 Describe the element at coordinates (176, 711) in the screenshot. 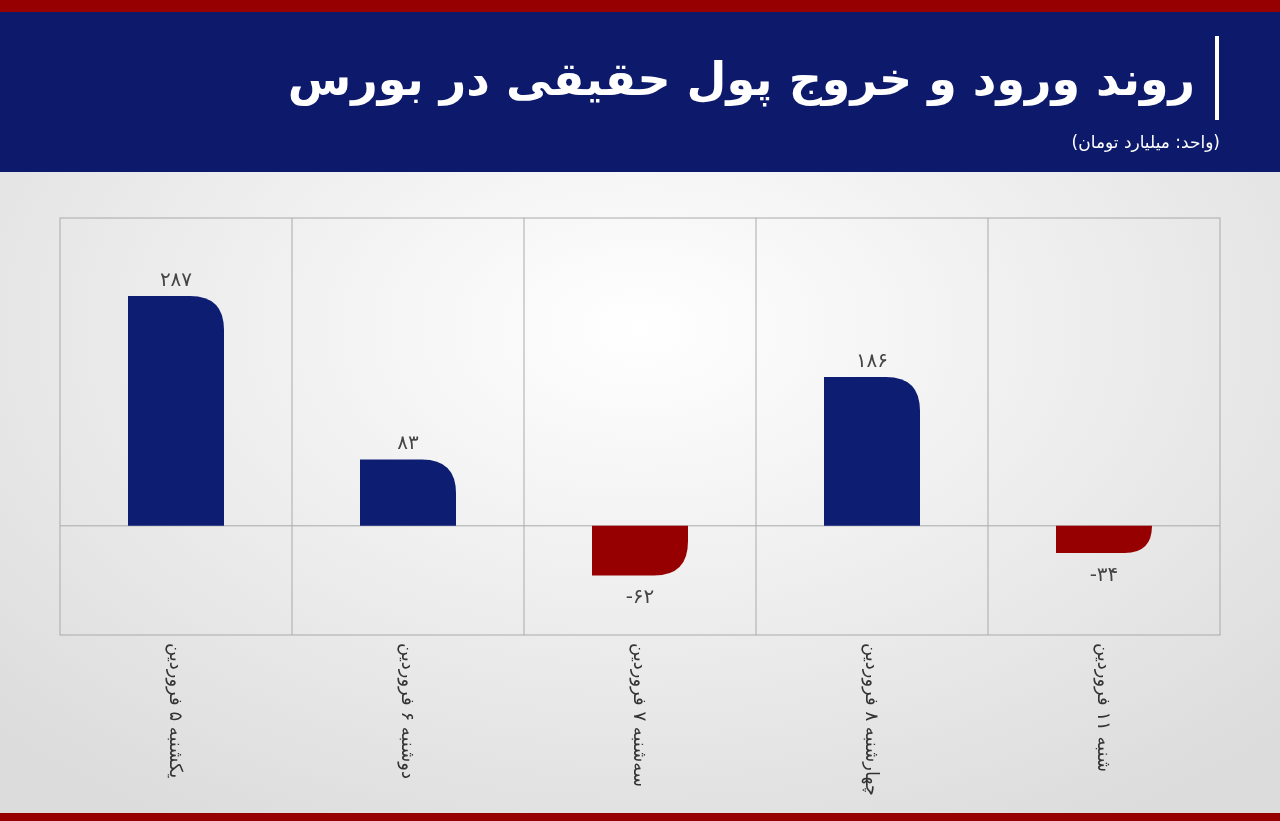

I see `x-tick-label: یکشنبه ۵ فروردین` at that location.